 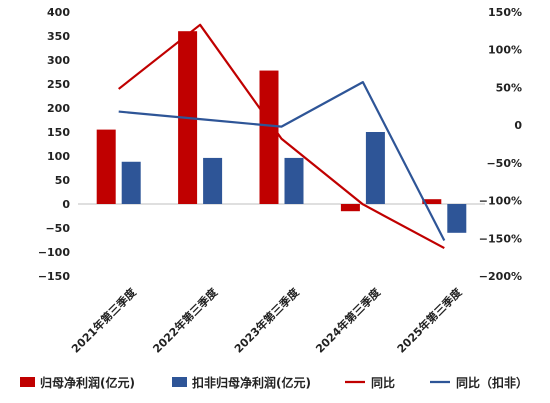 What do you see at coordinates (348, 320) in the screenshot?
I see `category-label: 2024年第三季度` at bounding box center [348, 320].